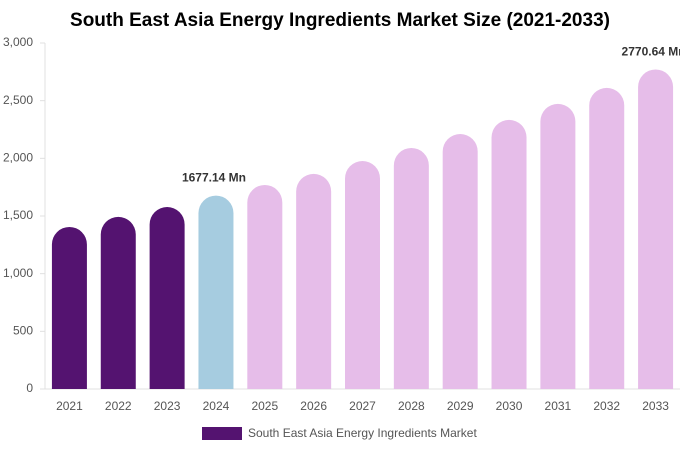 The height and width of the screenshot is (450, 680). What do you see at coordinates (18, 42) in the screenshot?
I see `y-tick-label: 3,000` at bounding box center [18, 42].